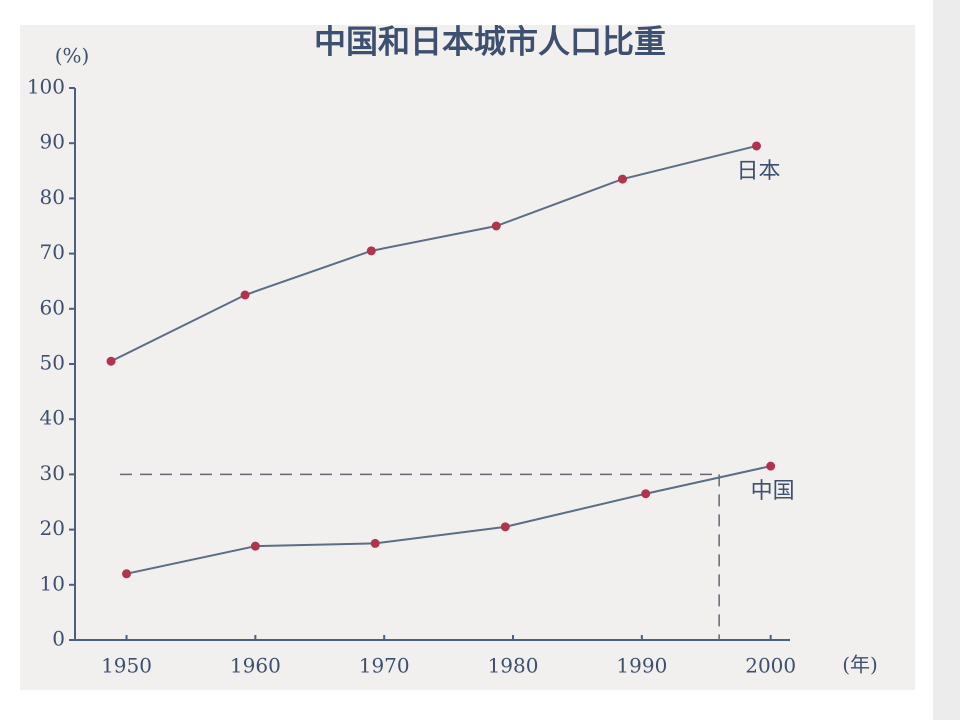 The height and width of the screenshot is (724, 960). Describe the element at coordinates (448, 520) in the screenshot. I see `series-line` at that location.